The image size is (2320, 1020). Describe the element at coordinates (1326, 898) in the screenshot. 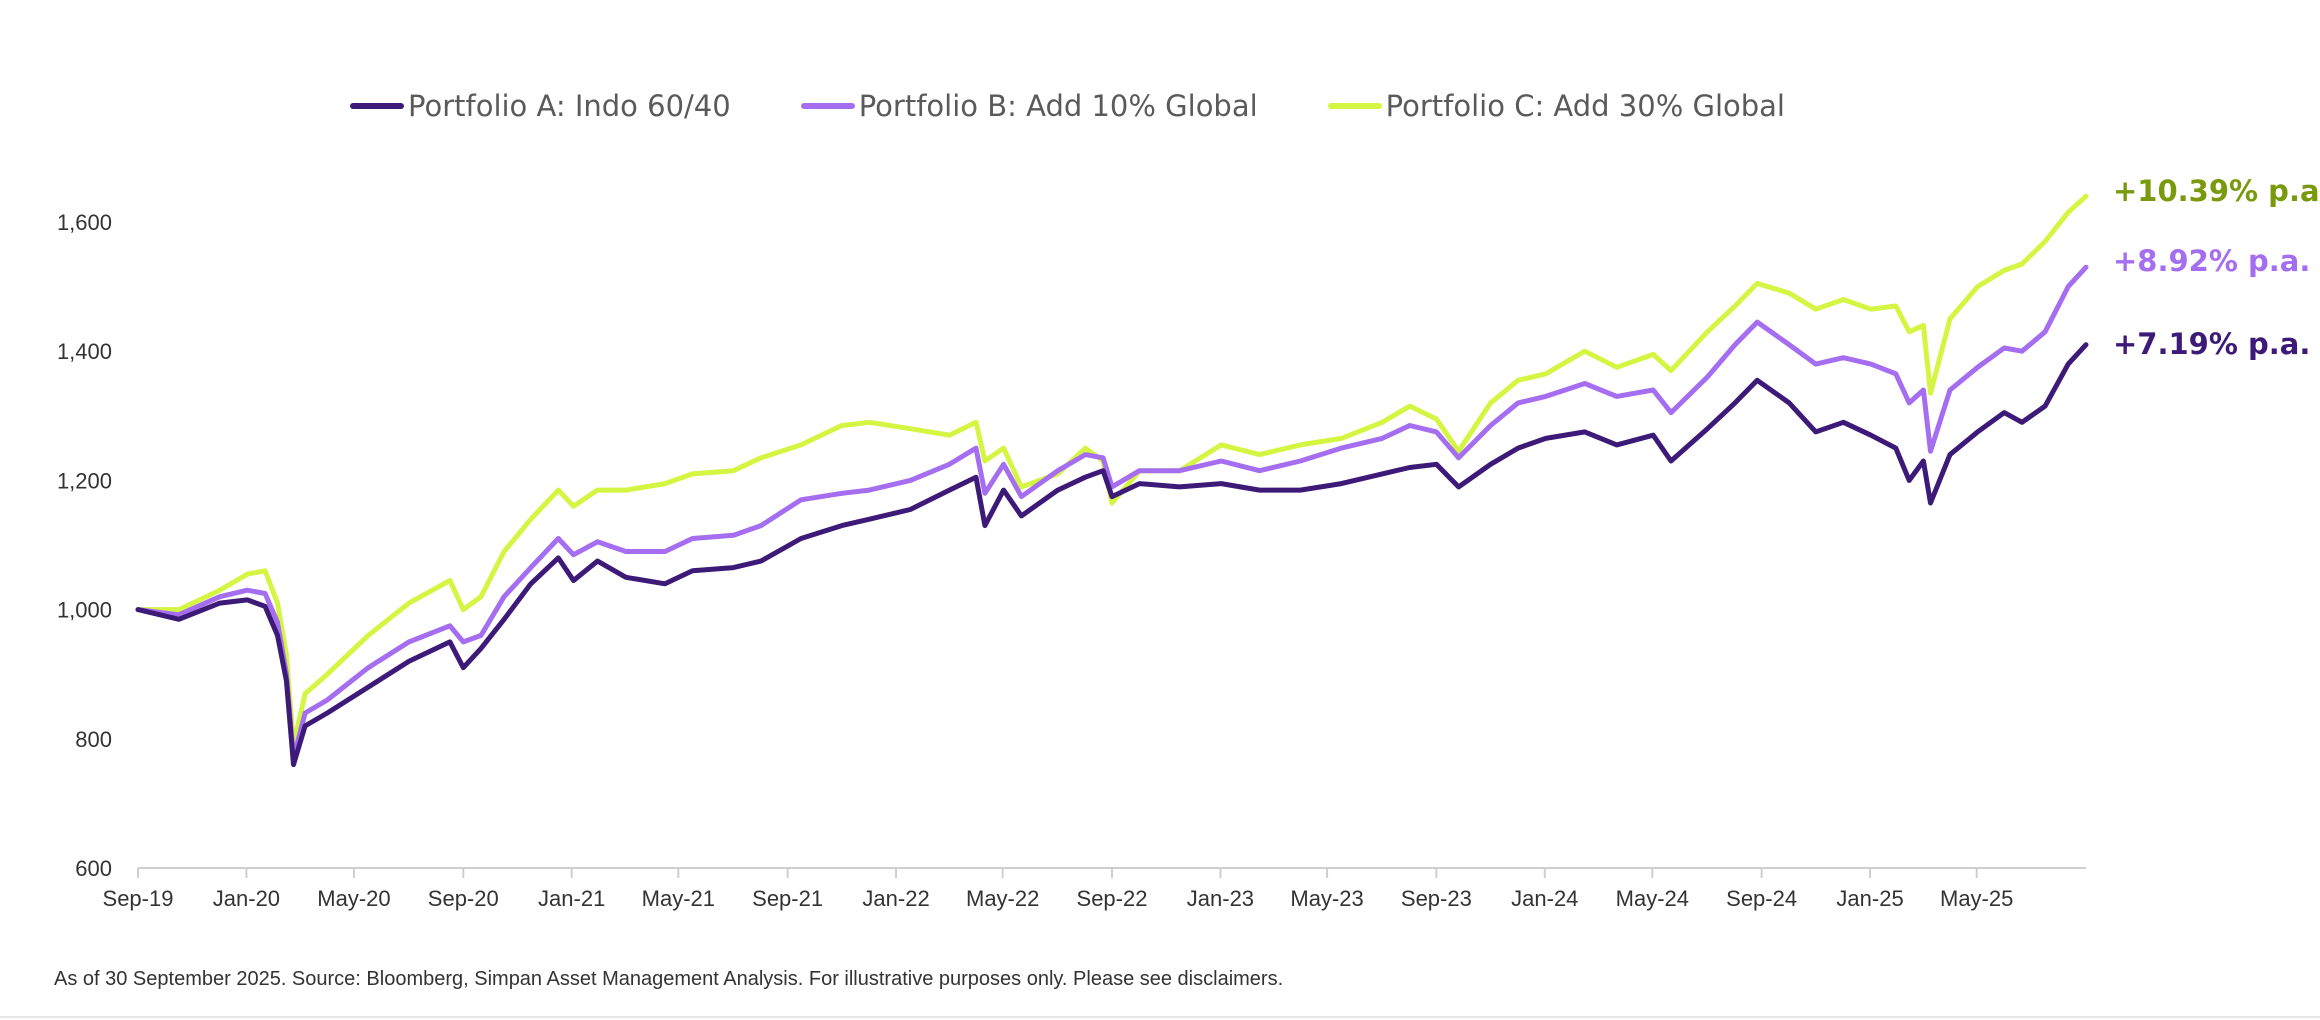

I see `x-tick-label-may-23: May-23` at that location.